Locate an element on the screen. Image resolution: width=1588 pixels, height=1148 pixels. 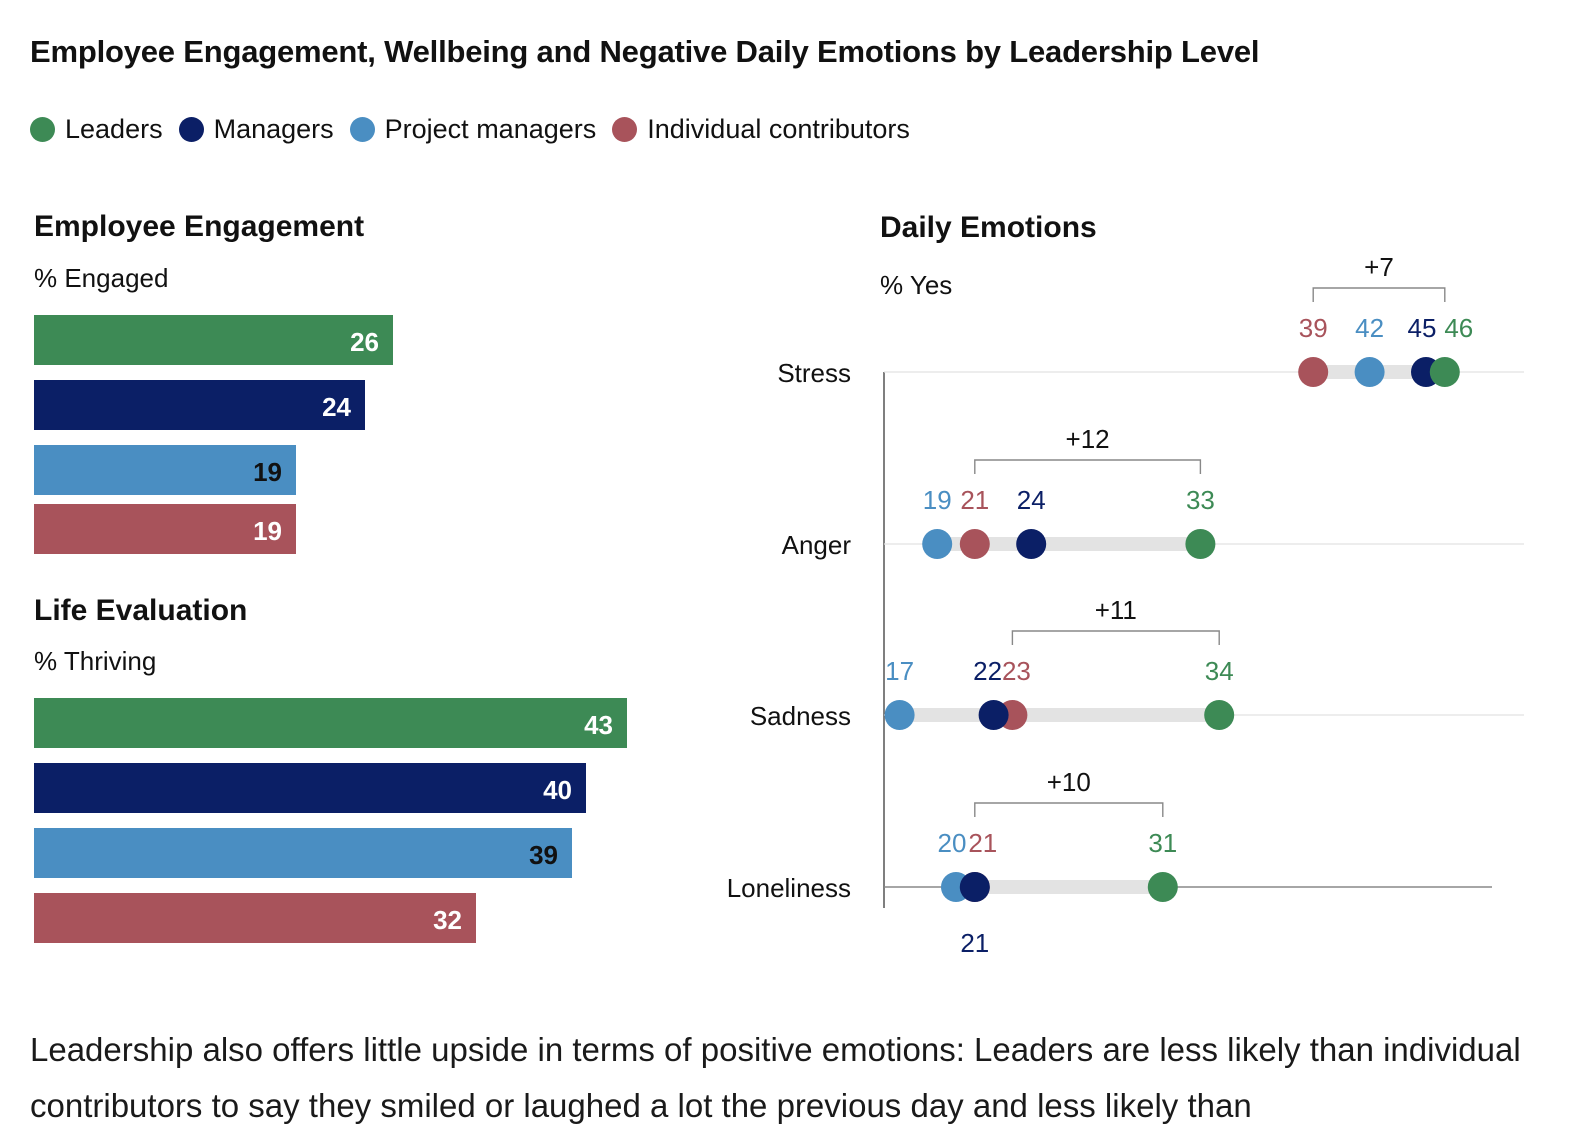
life-evaluation-title: Life Evaluation is located at coordinates (141, 610).